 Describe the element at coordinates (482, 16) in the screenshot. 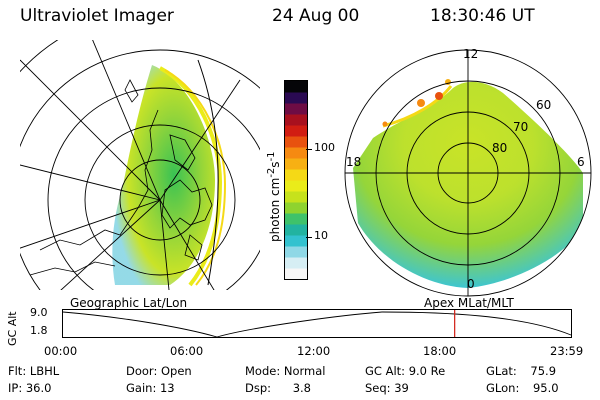

I see `time: 18:30:46 UT` at that location.